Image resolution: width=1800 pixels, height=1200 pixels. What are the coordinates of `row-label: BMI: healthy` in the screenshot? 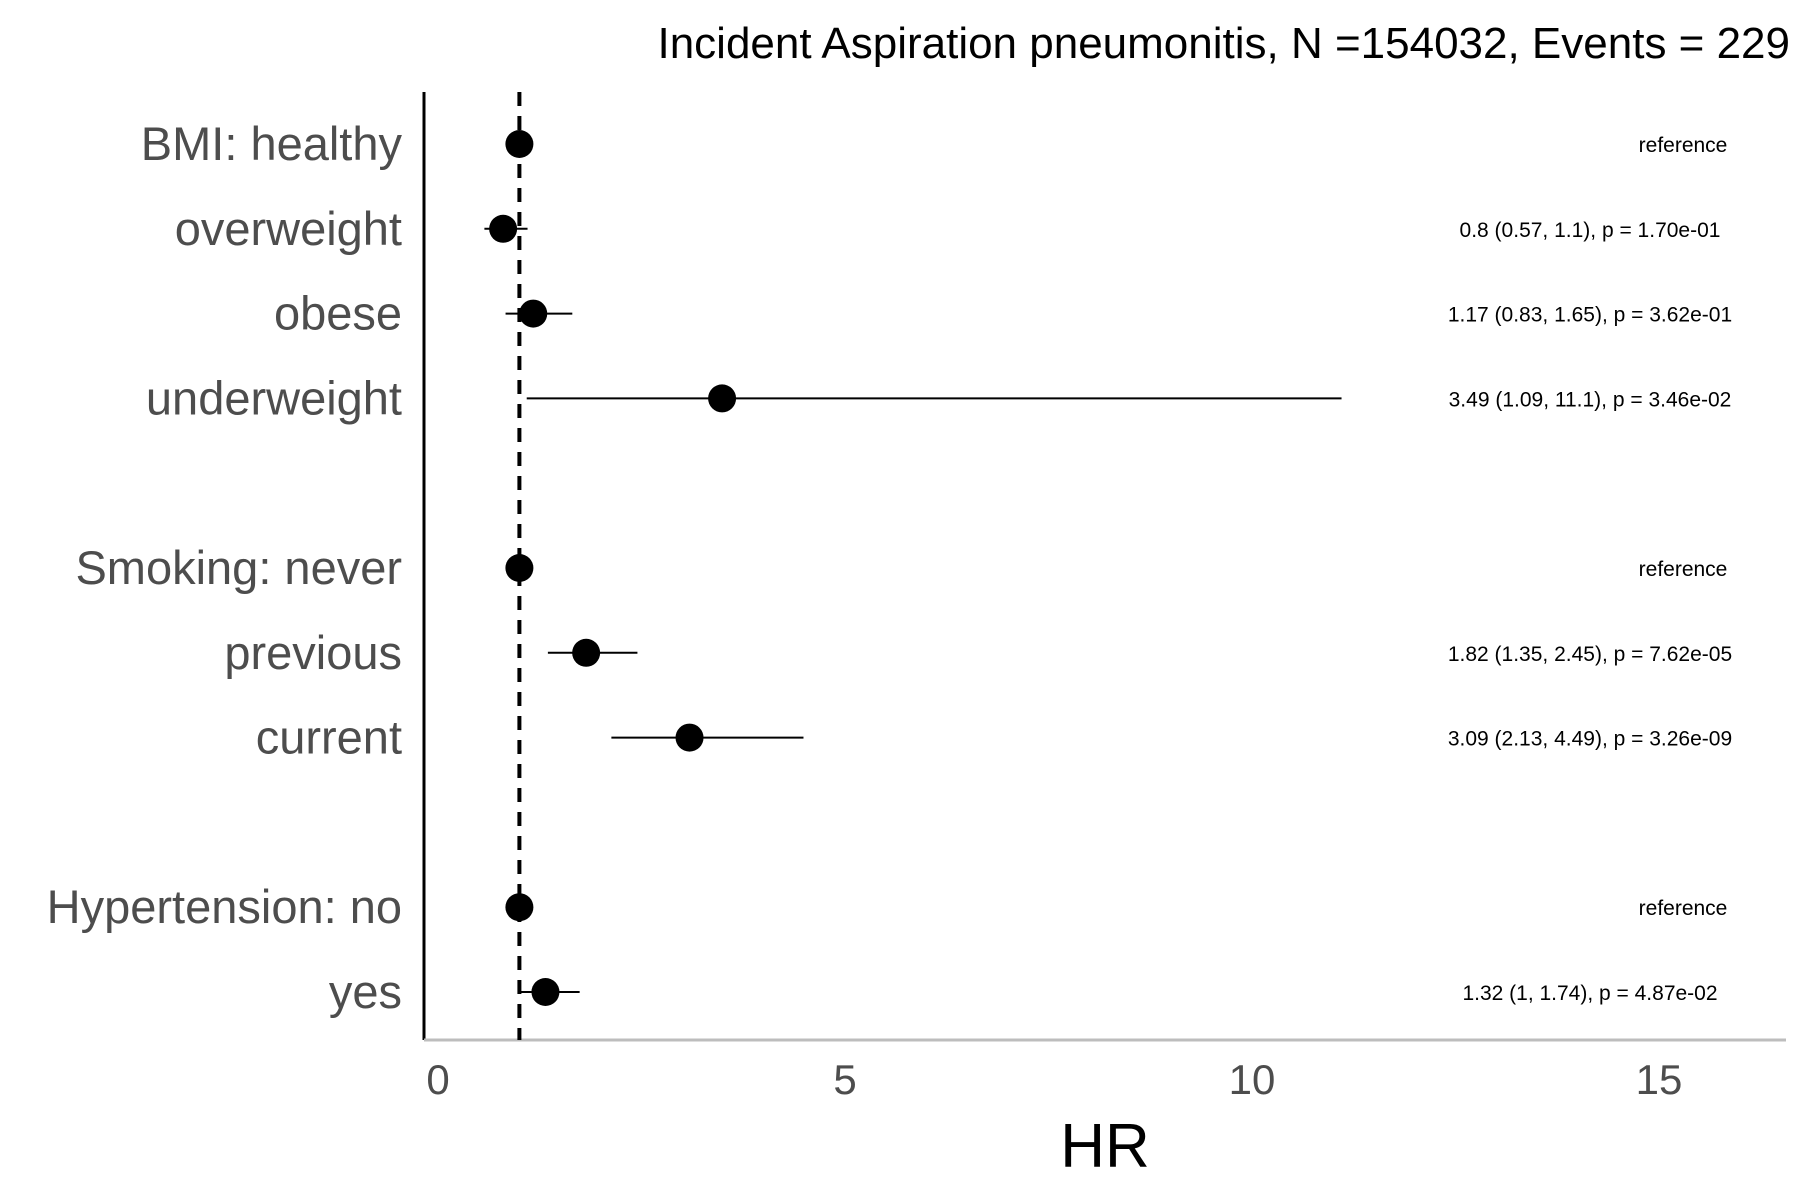 It's located at (272, 143).